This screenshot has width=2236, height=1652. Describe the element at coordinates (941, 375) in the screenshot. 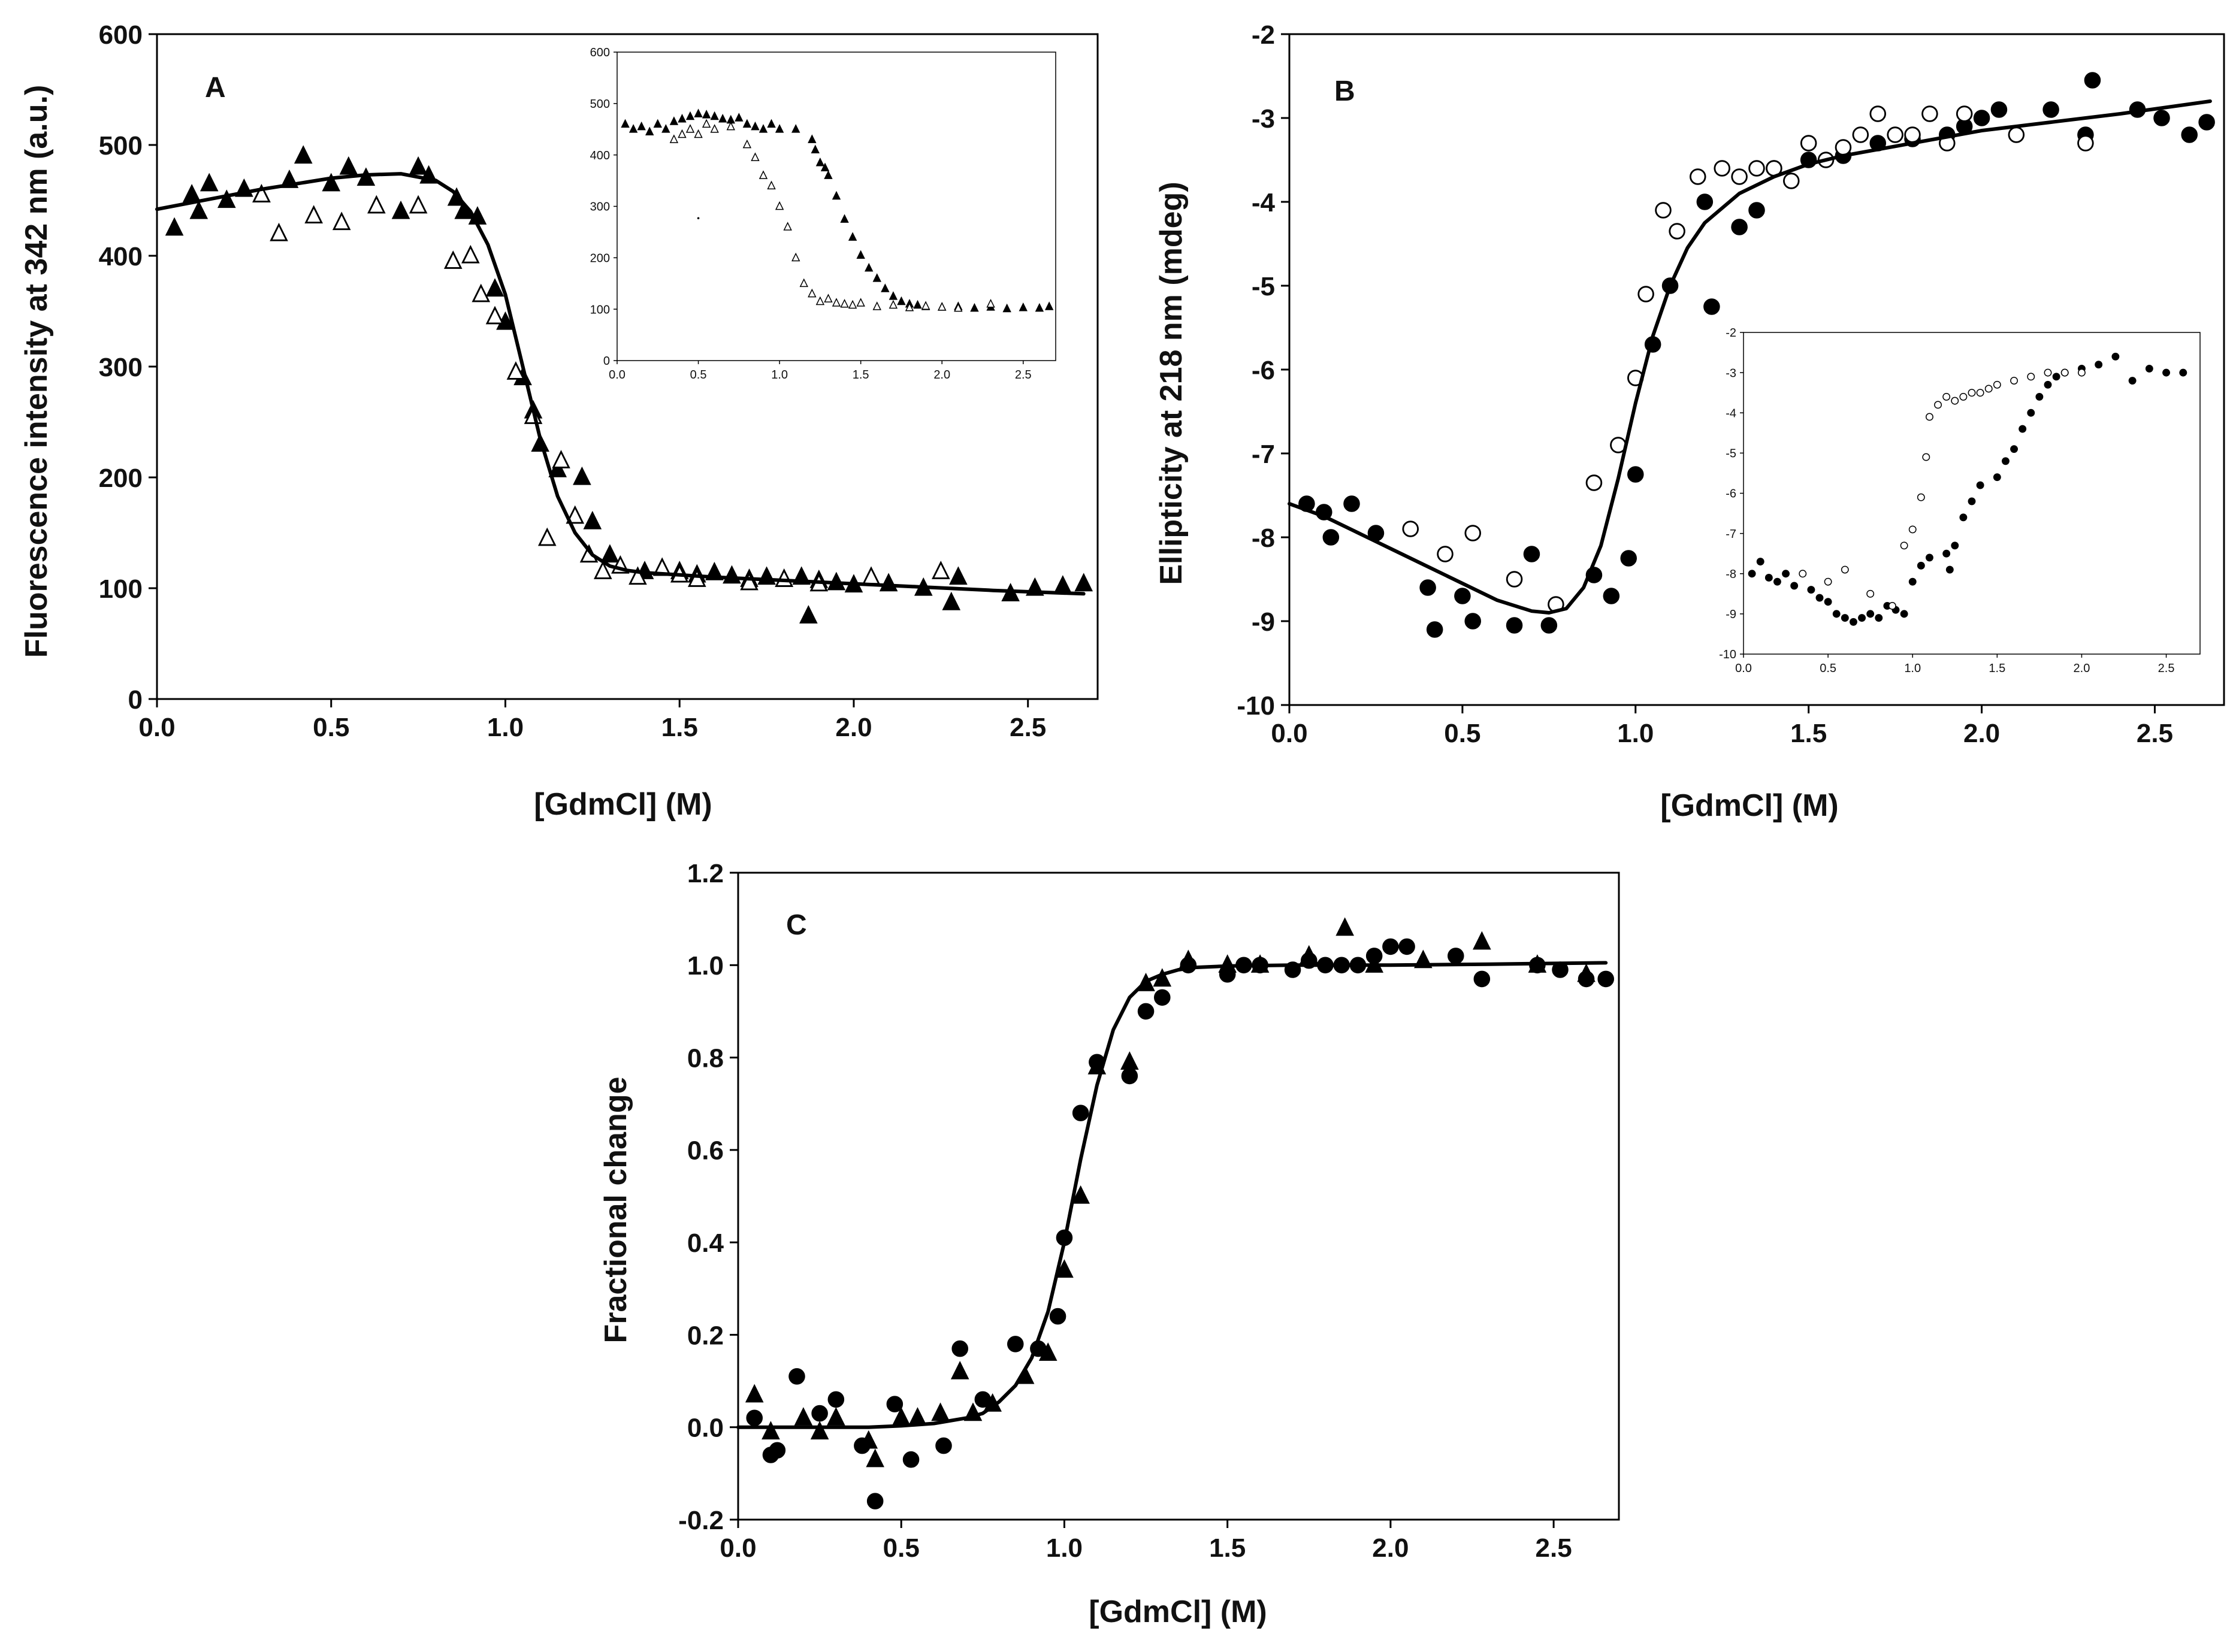

I see `panel-a-inset-x-tick-label: 2.0` at that location.